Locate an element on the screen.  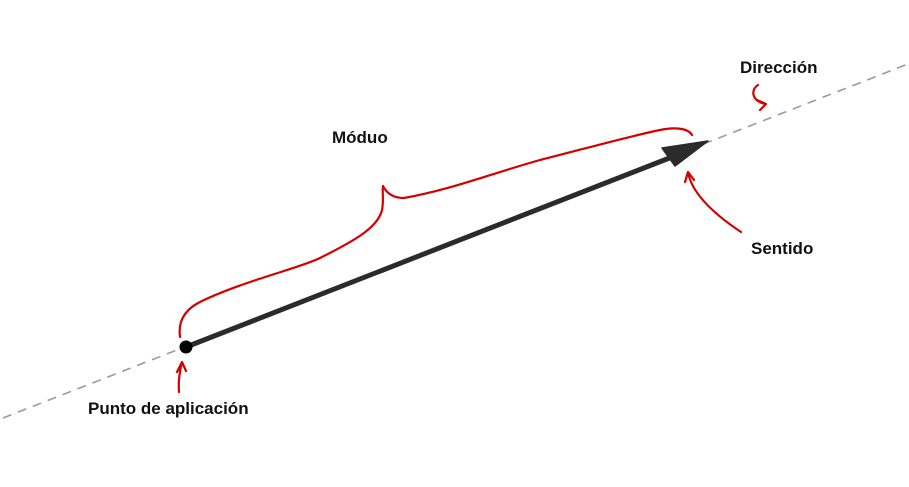
label-direccion: Dirección is located at coordinates (778, 67).